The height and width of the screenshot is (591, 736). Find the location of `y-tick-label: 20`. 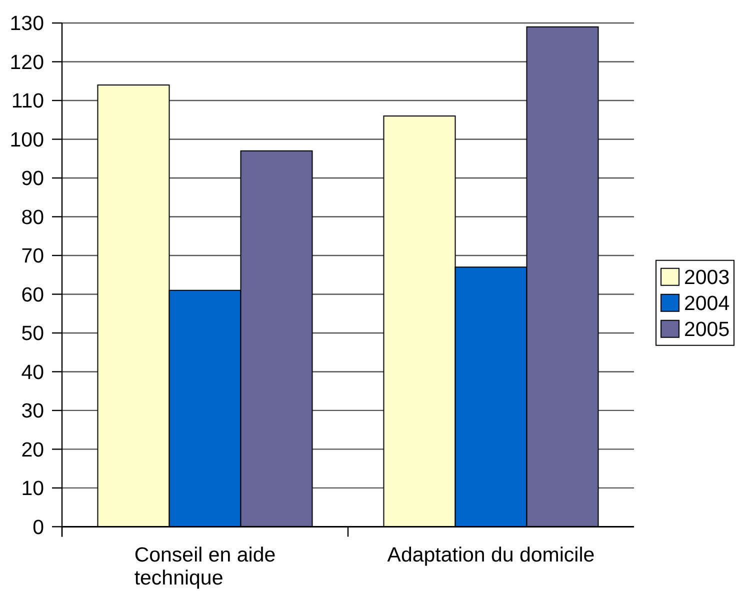

y-tick-label: 20 is located at coordinates (32, 450).